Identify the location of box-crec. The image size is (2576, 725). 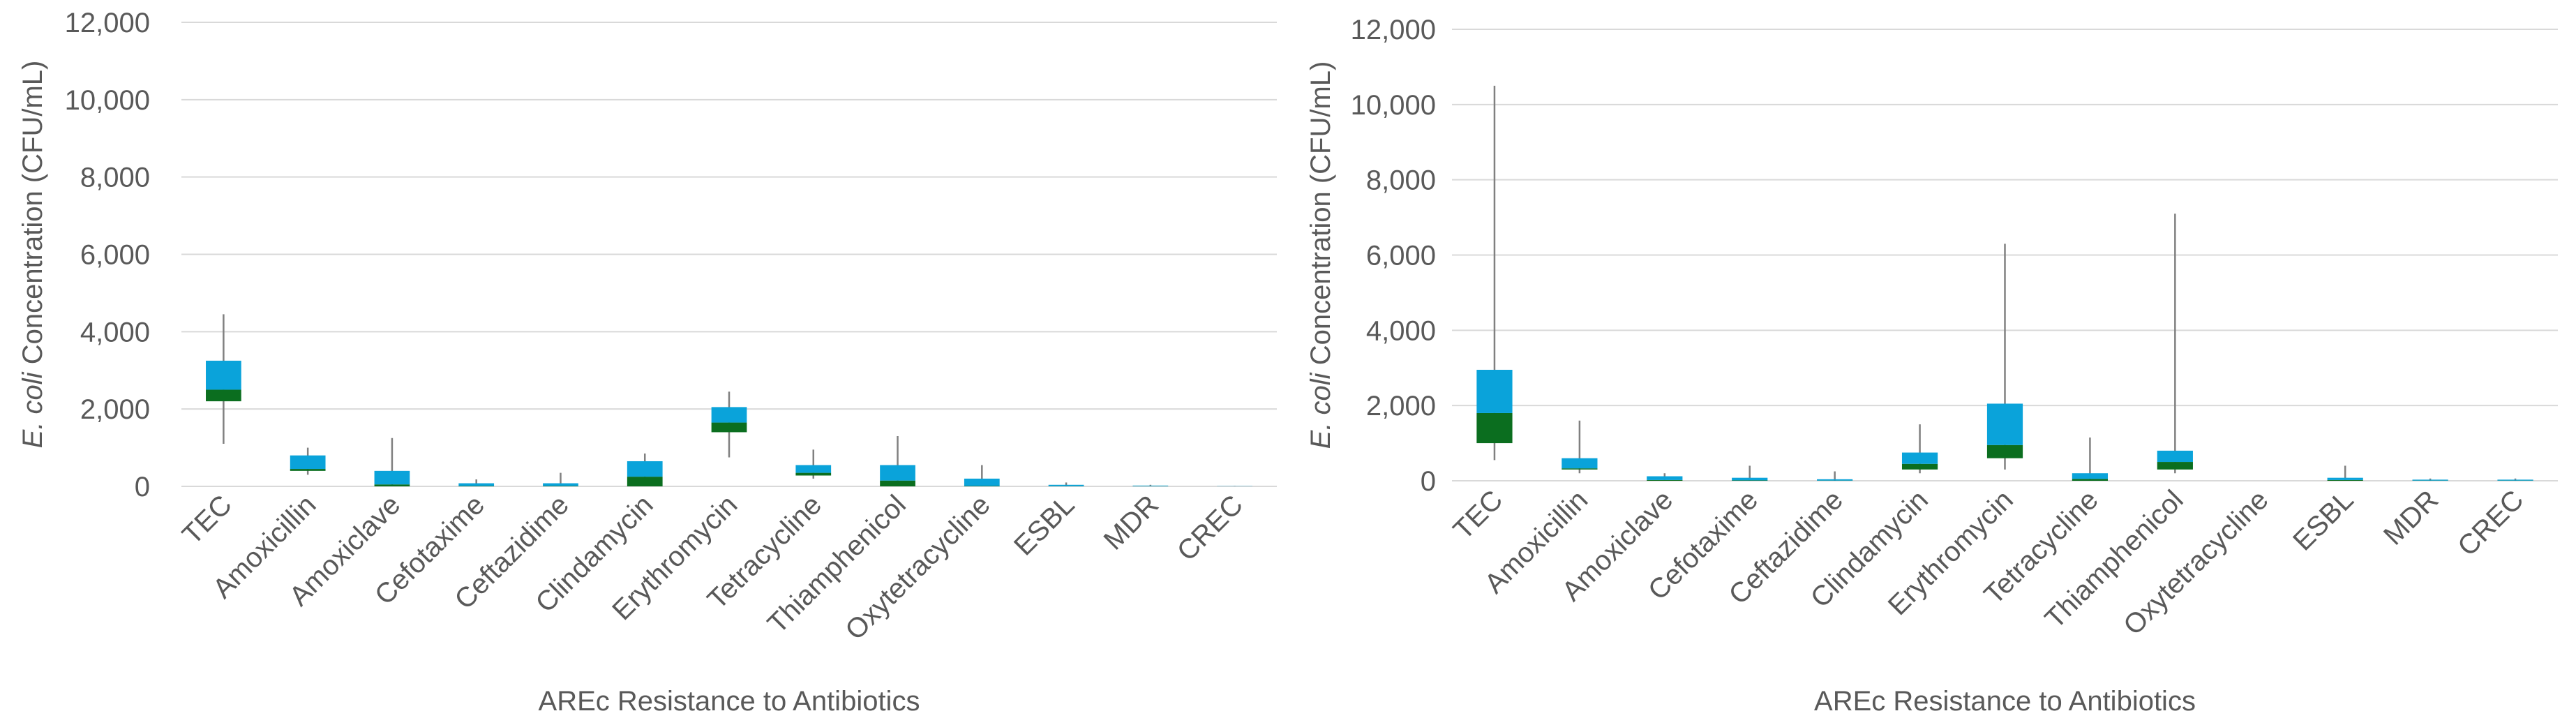
(2515, 479).